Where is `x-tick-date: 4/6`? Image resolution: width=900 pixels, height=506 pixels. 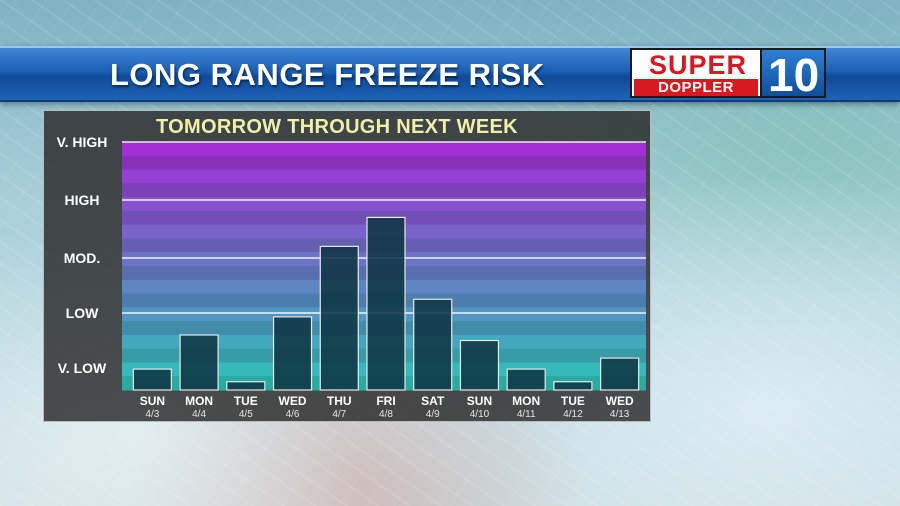
x-tick-date: 4/6 is located at coordinates (293, 414).